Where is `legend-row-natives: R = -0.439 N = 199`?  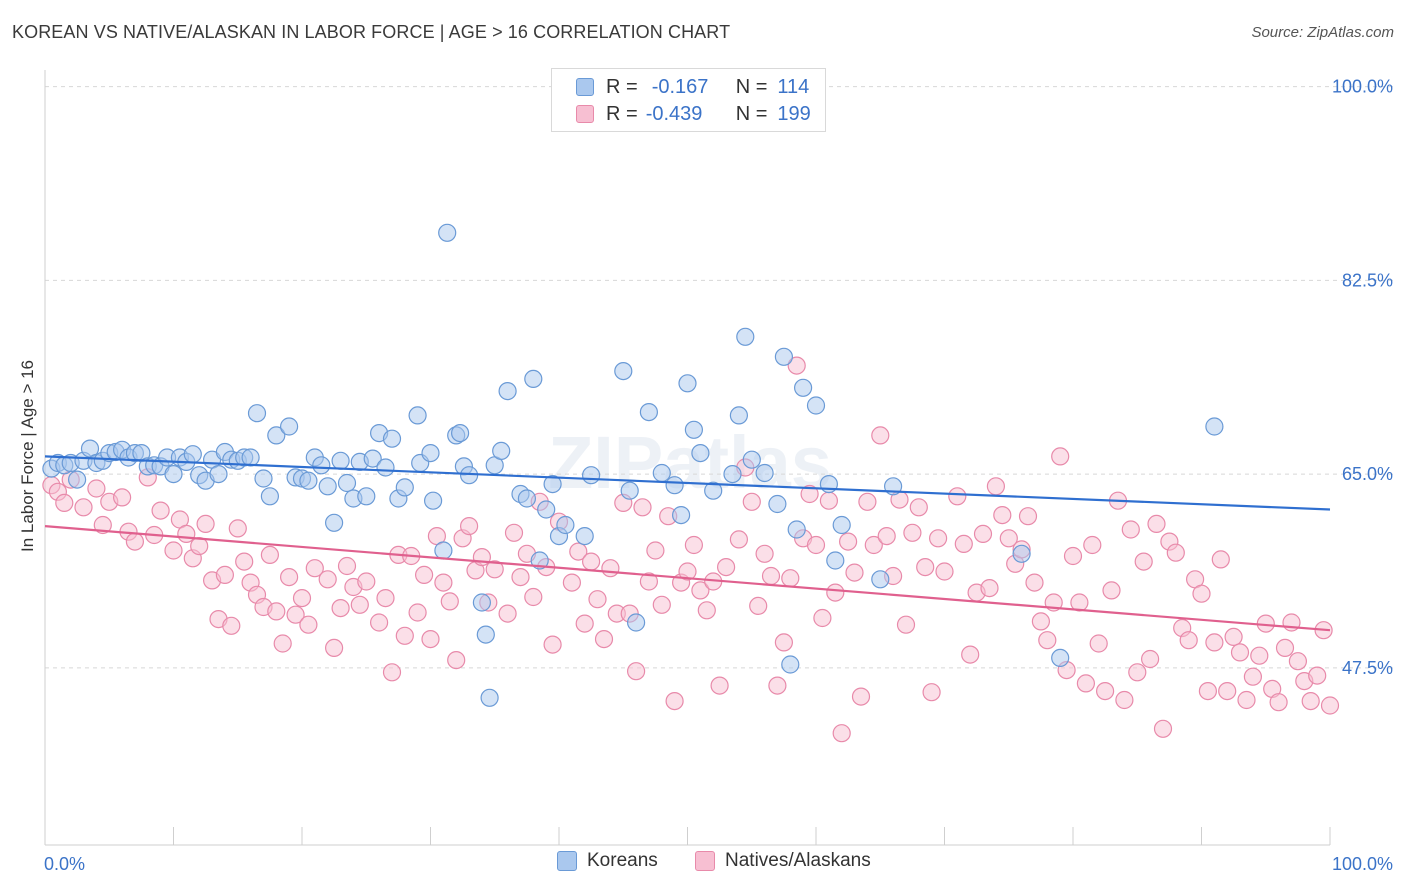
legend-row-natives: R = -0.439 N = 199 is located at coordinates (693, 114).